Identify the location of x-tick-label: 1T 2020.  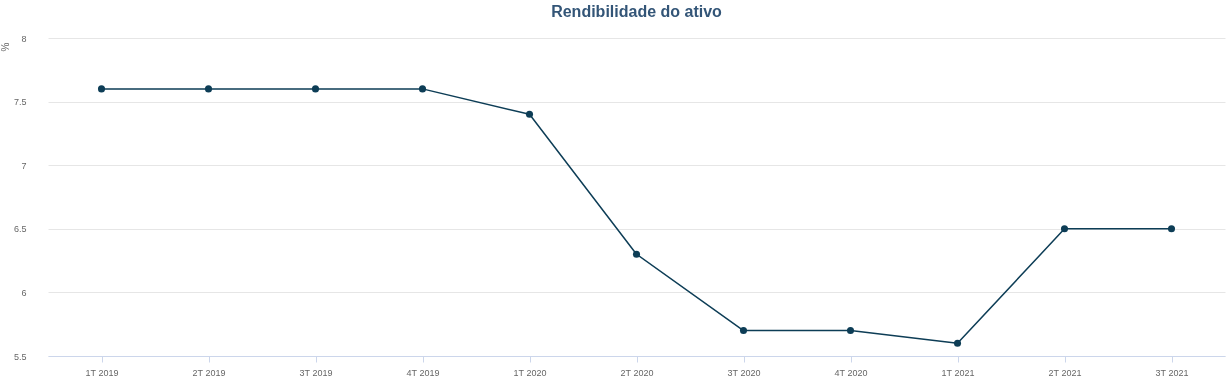
(530, 372).